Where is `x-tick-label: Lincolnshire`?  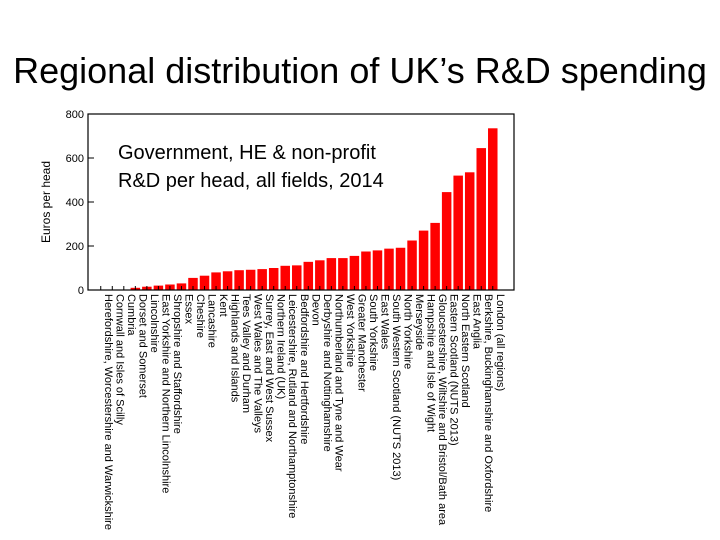
x-tick-label: Lincolnshire is located at coordinates (154, 323).